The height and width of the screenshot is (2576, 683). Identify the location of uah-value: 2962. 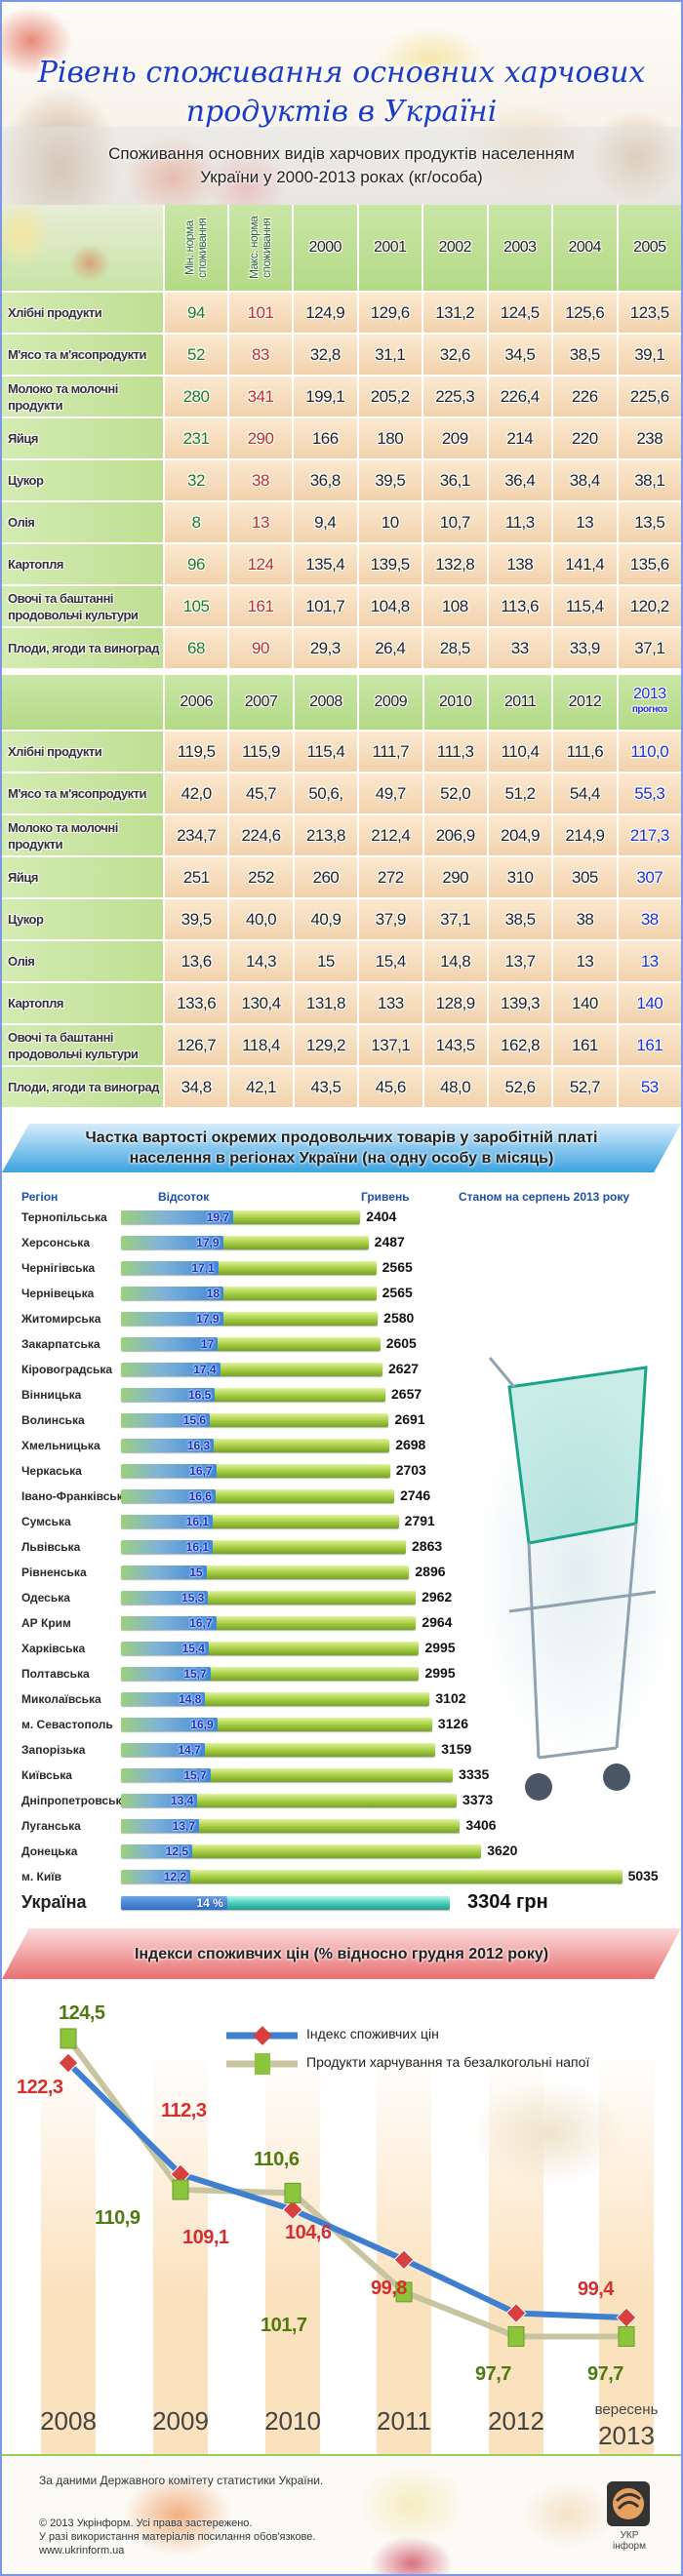
(437, 1597).